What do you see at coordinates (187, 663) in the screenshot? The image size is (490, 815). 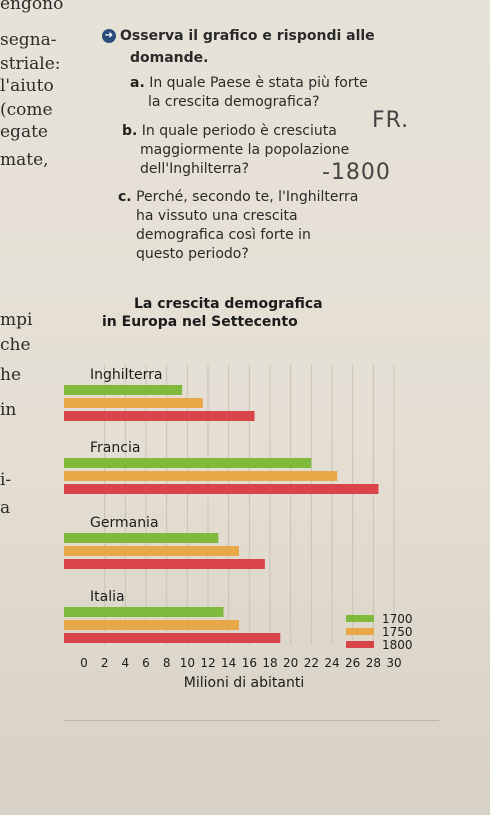 I see `x-tick-label: 10` at bounding box center [187, 663].